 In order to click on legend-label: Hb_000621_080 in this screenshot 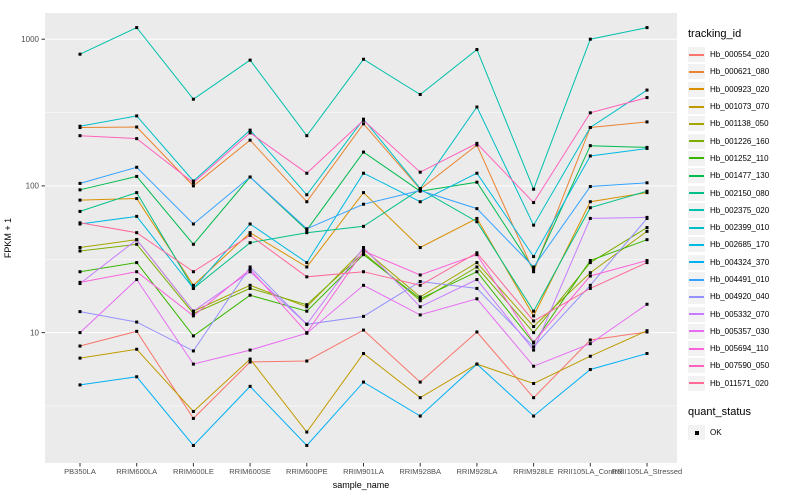, I will do `click(740, 72)`.